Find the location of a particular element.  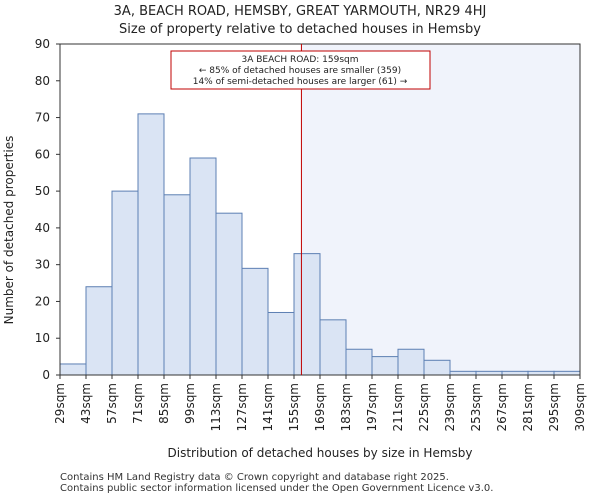

y-tick-label: 30 is located at coordinates (42, 265).